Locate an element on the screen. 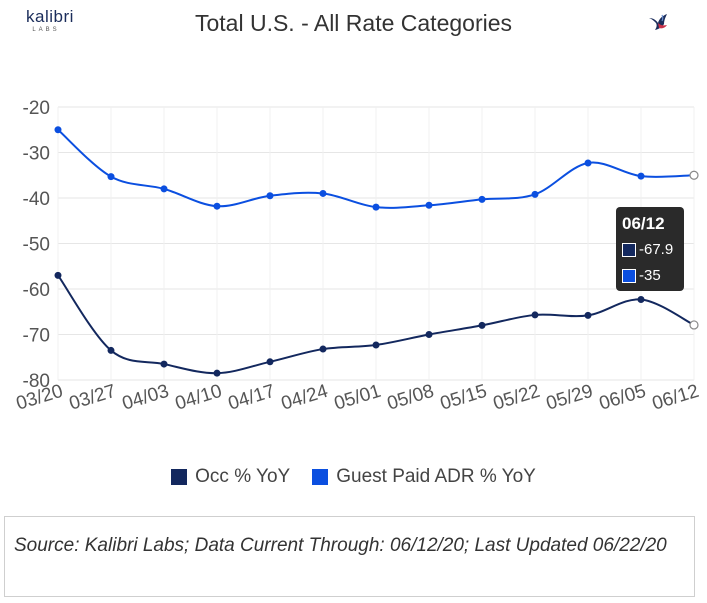 This screenshot has height=603, width=707. tooltip-row-adr: -35 is located at coordinates (650, 276).